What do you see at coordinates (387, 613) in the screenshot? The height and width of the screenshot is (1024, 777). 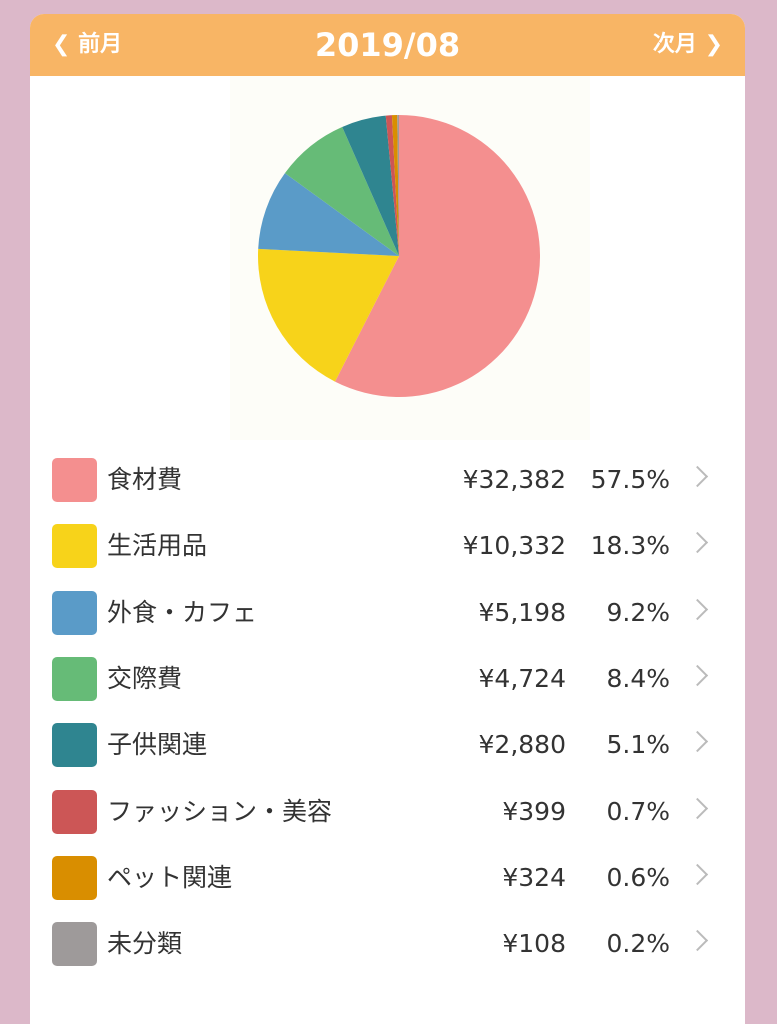 I see `category-row: 外食・カフェ ¥5,198 9.2%` at bounding box center [387, 613].